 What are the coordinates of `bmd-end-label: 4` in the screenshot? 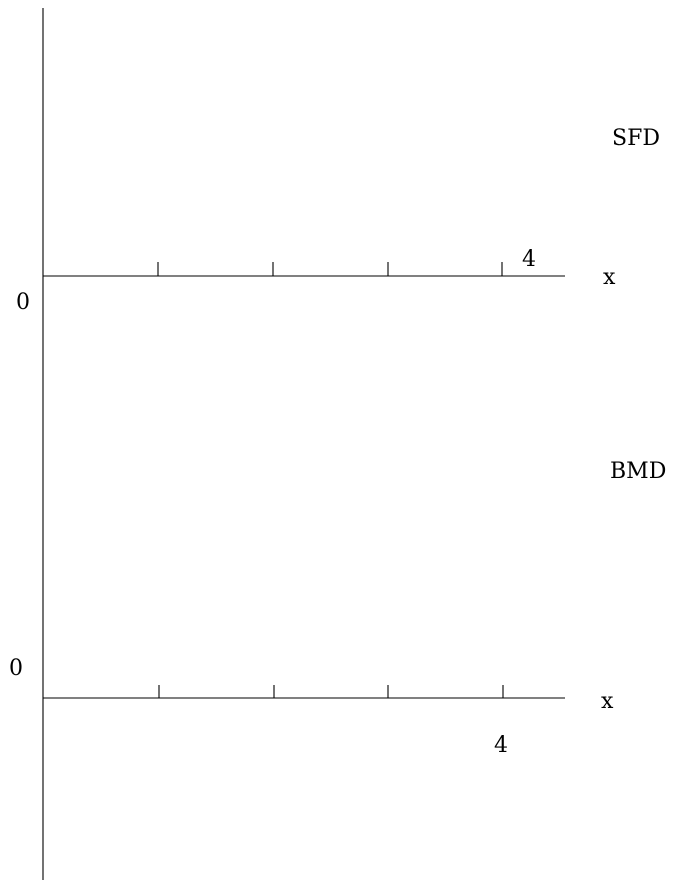 It's located at (501, 745).